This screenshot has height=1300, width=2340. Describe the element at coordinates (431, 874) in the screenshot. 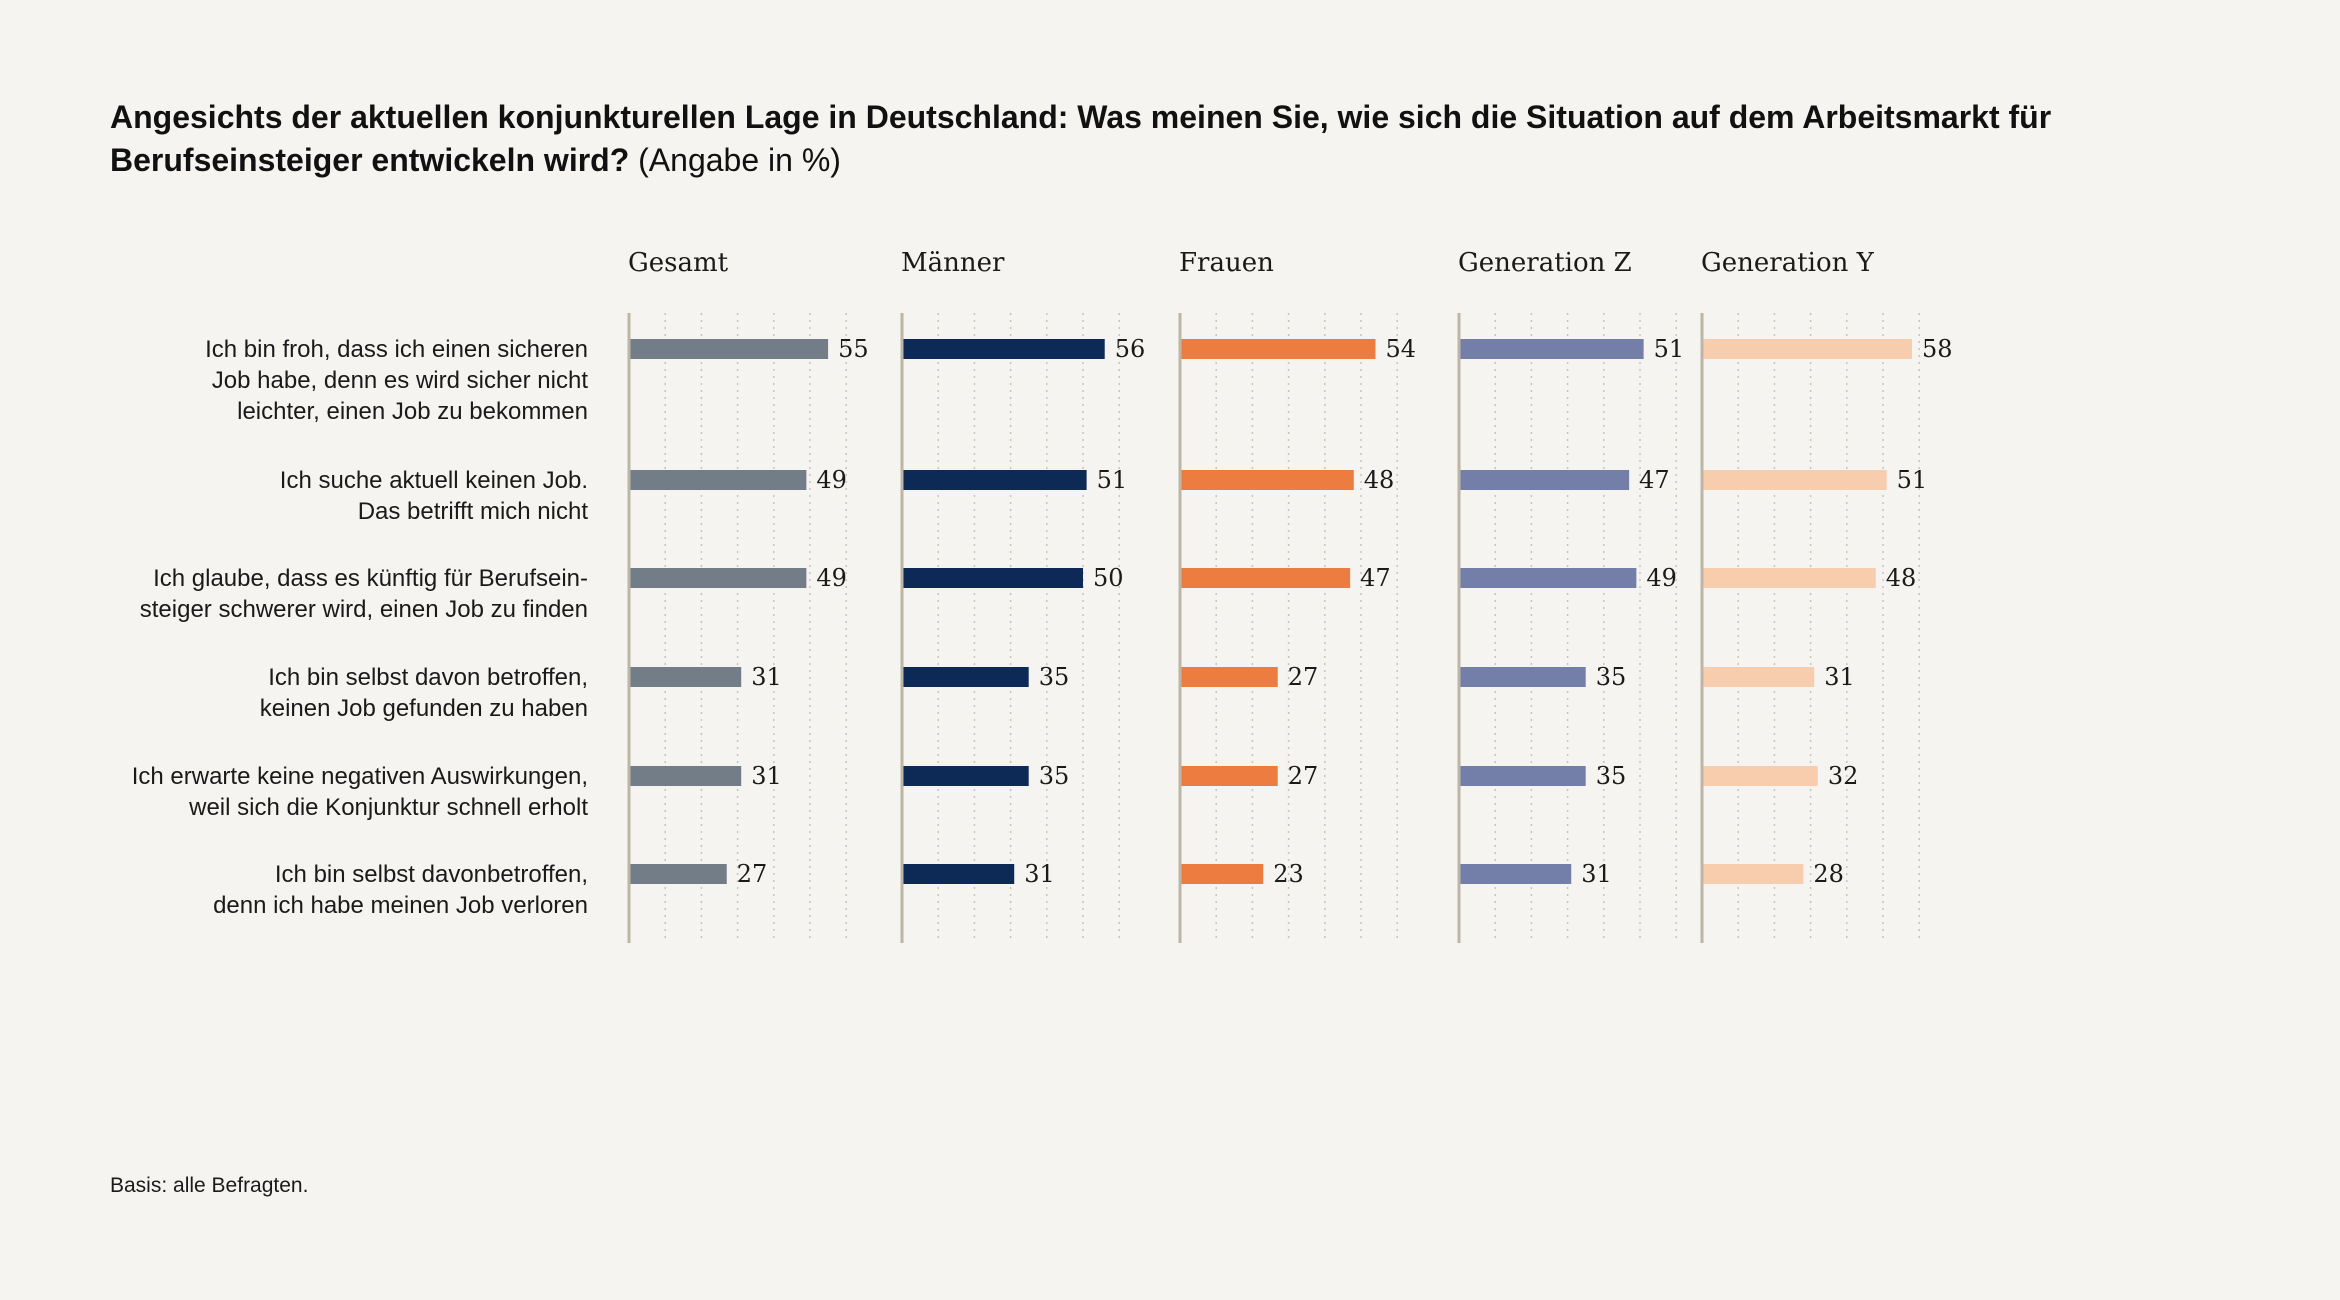

I see `row-label-line: Ich bin selbst davonbetroffen,` at that location.